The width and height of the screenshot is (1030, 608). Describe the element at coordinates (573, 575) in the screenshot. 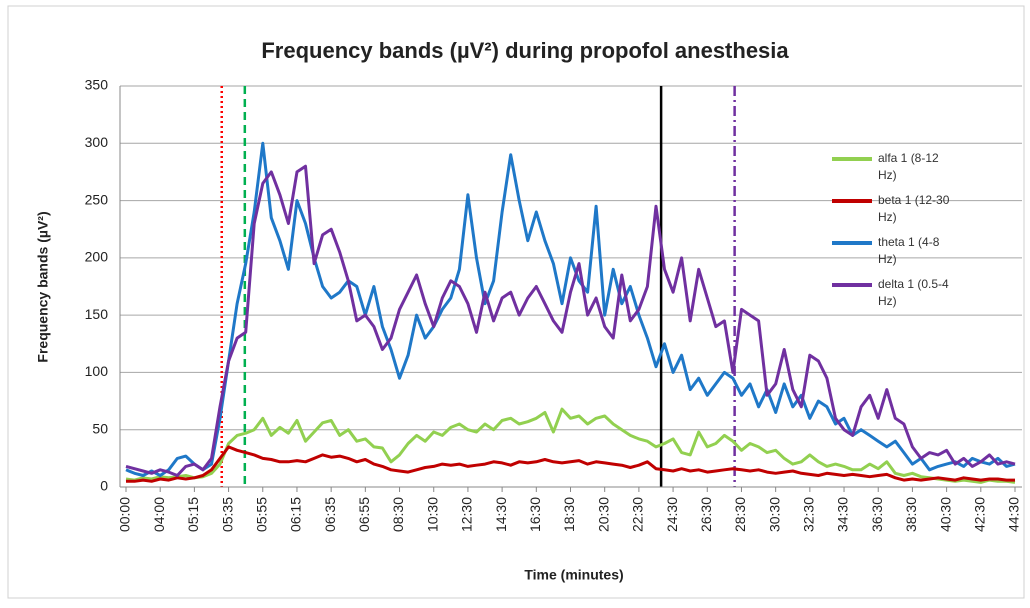

I see `x-axis-label: Time (minutes)` at that location.